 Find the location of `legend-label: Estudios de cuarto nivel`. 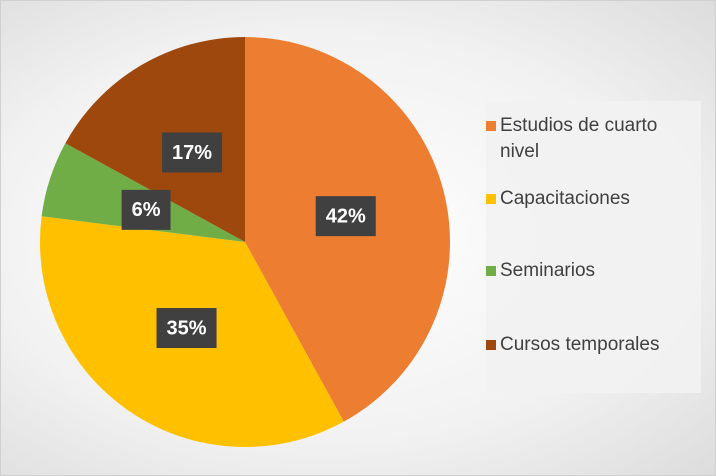

legend-label: Estudios de cuarto nivel is located at coordinates (579, 138).